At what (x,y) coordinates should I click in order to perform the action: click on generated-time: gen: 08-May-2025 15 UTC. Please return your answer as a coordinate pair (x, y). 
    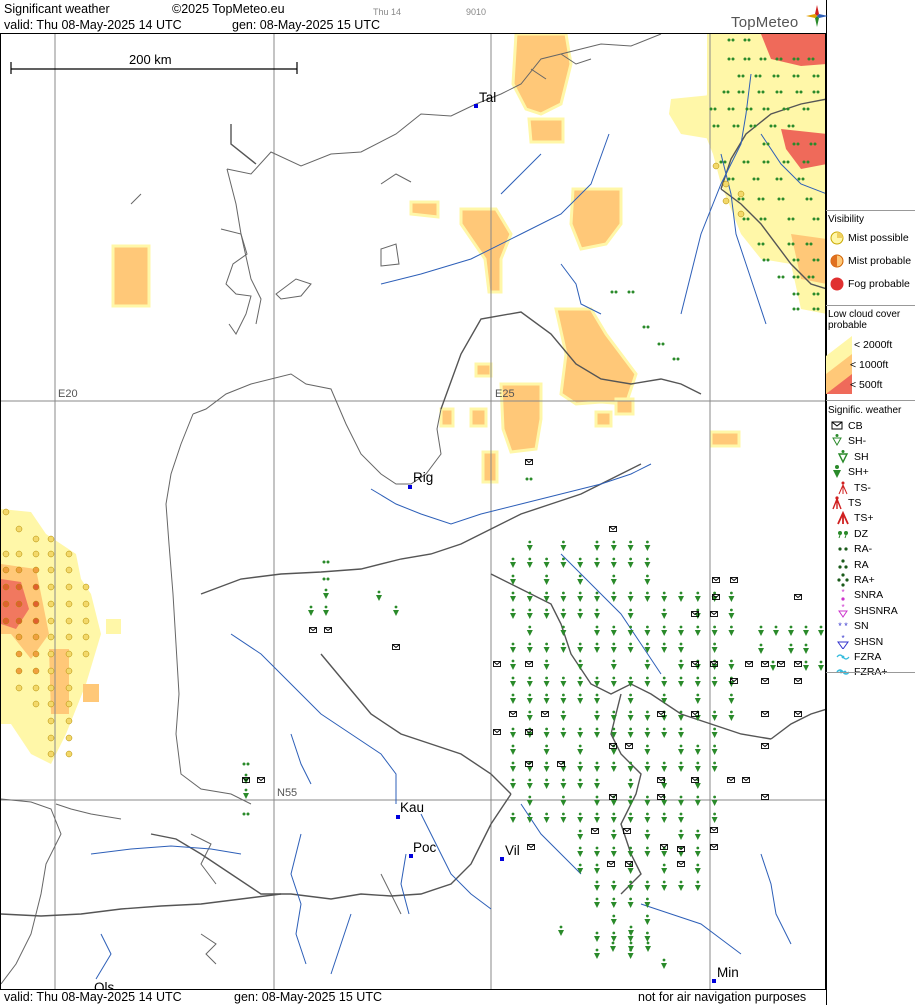
    Looking at the image, I should click on (306, 25).